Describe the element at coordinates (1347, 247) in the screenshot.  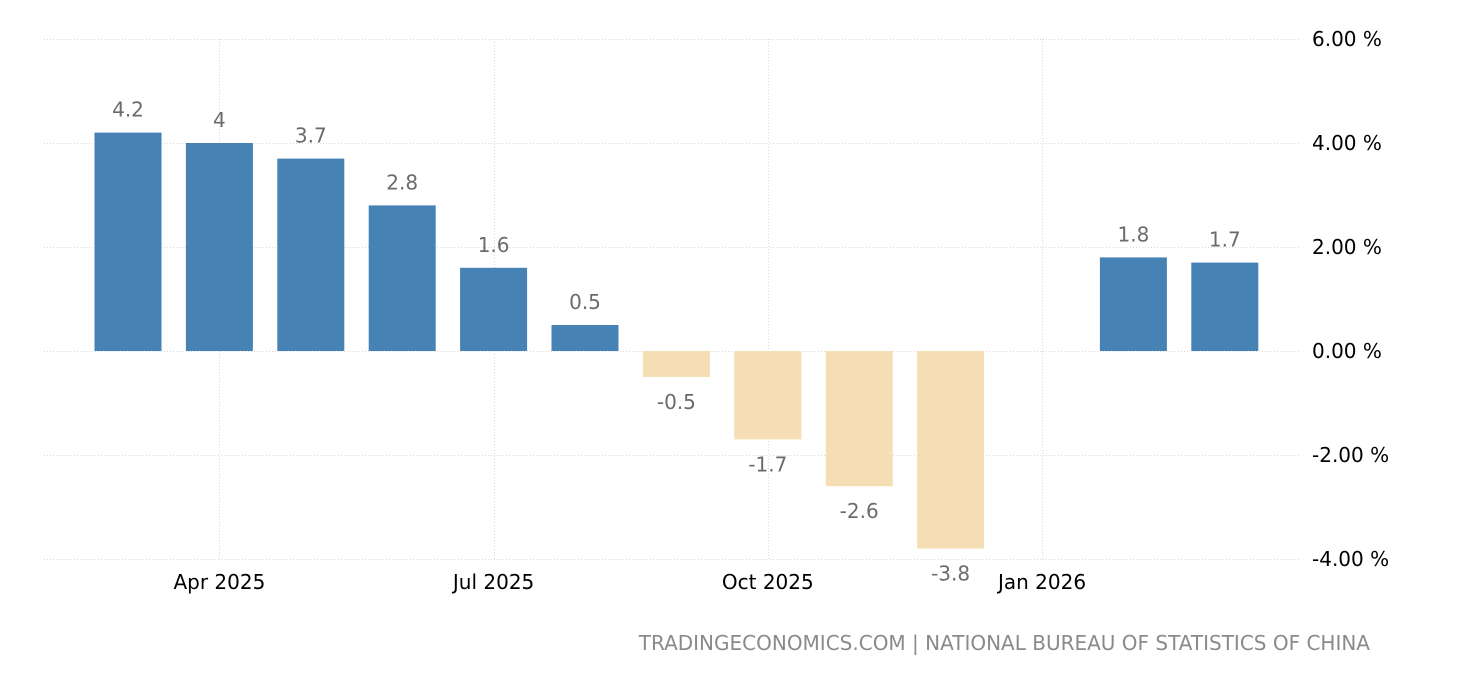
I see `y-tick-label: 2.00 %` at that location.